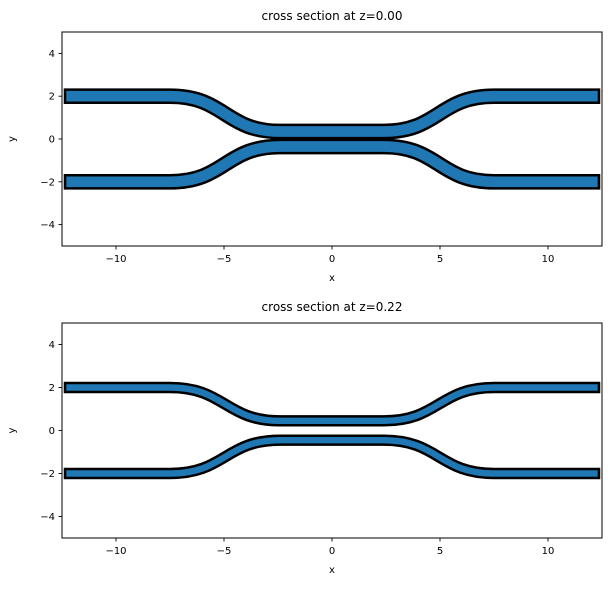 This screenshot has width=612, height=594. I want to click on subplot-2-yaxis-label: y, so click(12, 430).